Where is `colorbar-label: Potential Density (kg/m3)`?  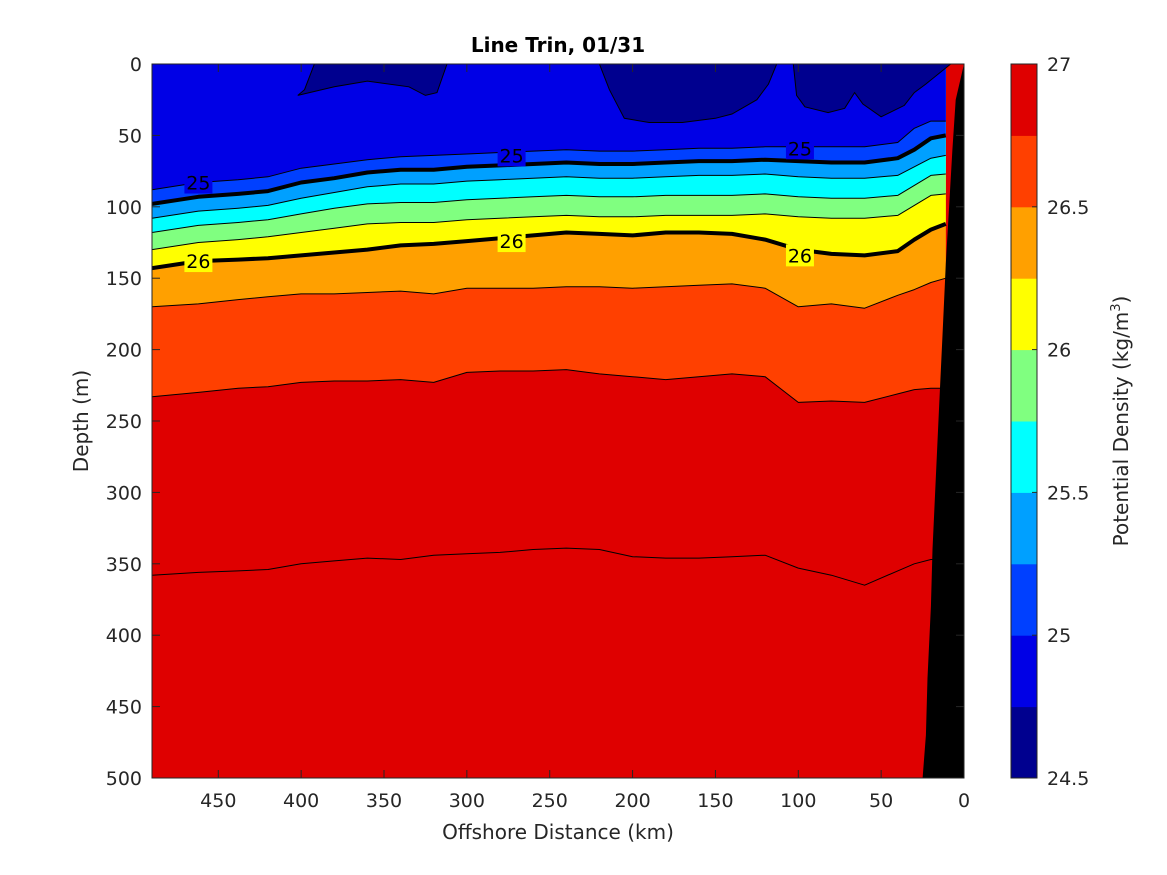
colorbar-label: Potential Density (kg/m3) is located at coordinates (1121, 421).